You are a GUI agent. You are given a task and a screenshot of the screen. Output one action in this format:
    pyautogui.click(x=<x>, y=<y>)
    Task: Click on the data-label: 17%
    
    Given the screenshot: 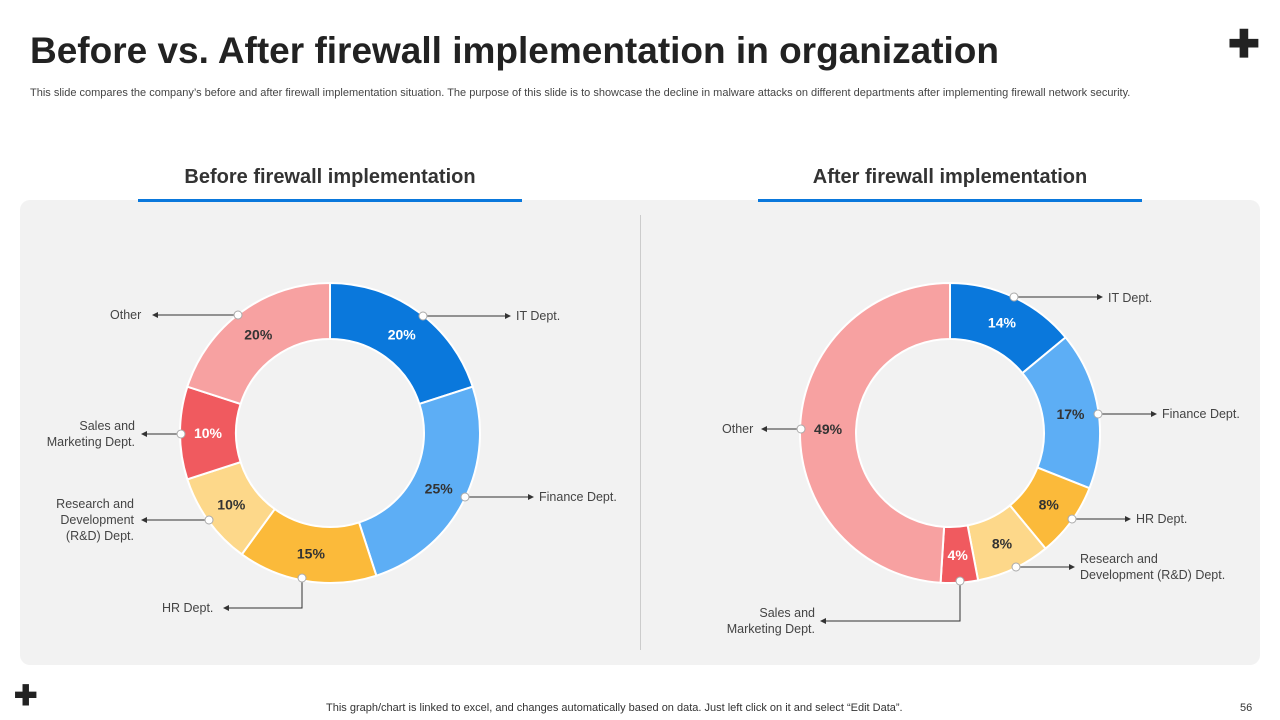 What is the action you would take?
    pyautogui.click(x=1070, y=414)
    